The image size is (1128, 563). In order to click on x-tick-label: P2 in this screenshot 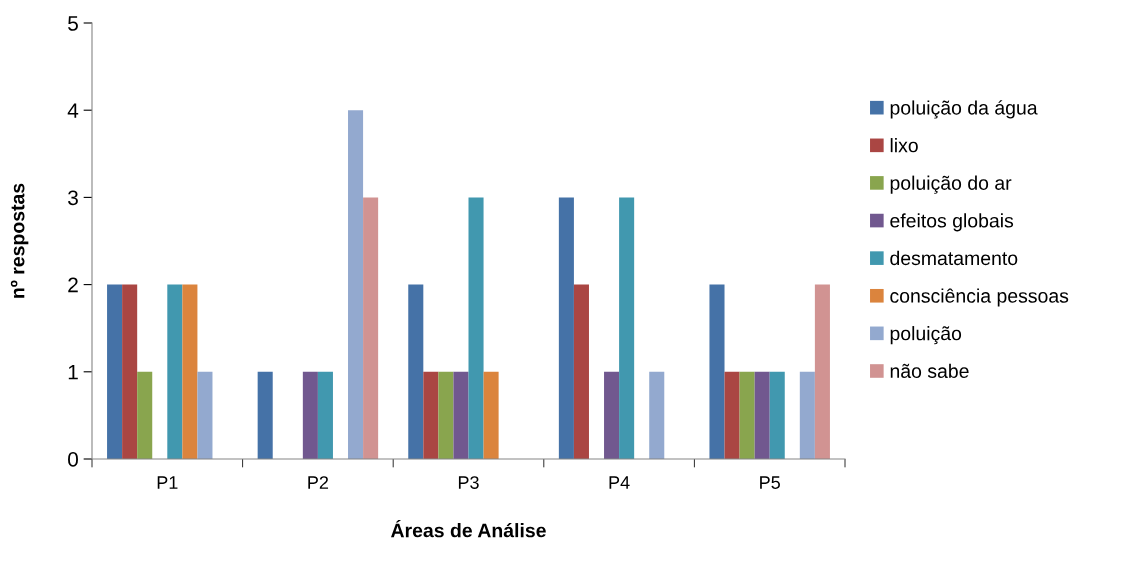, I will do `click(318, 482)`.